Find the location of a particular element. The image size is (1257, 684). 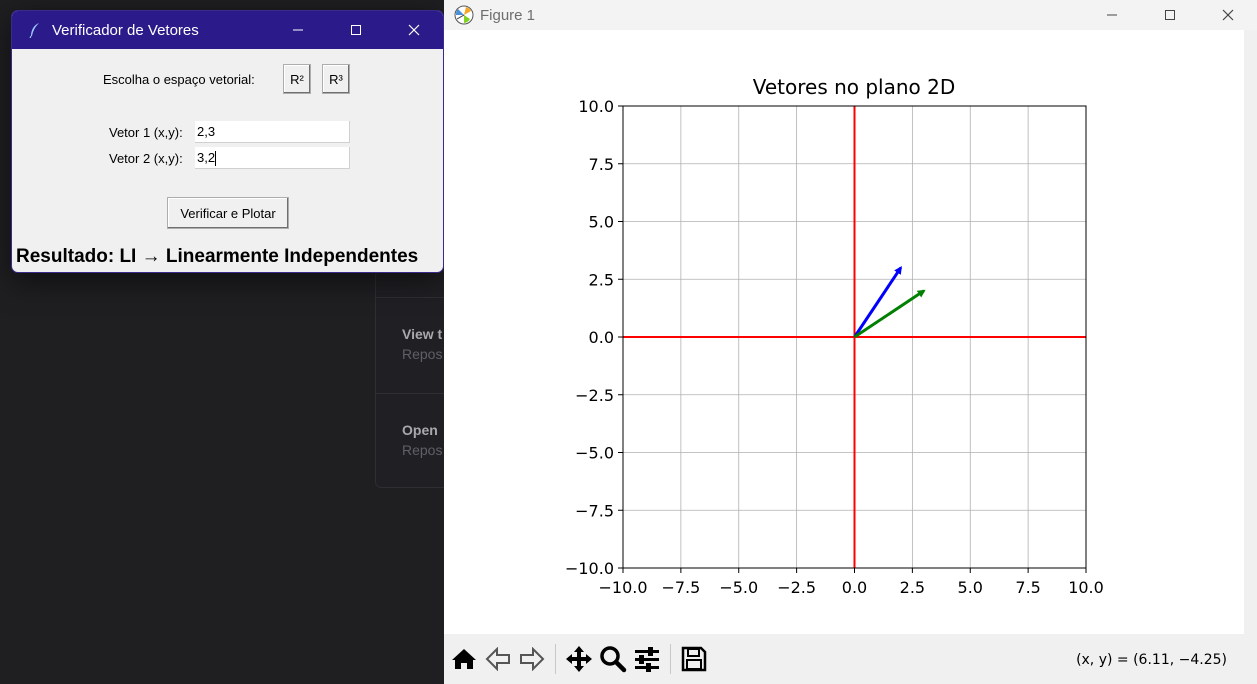

configure-icon is located at coordinates (647, 659).